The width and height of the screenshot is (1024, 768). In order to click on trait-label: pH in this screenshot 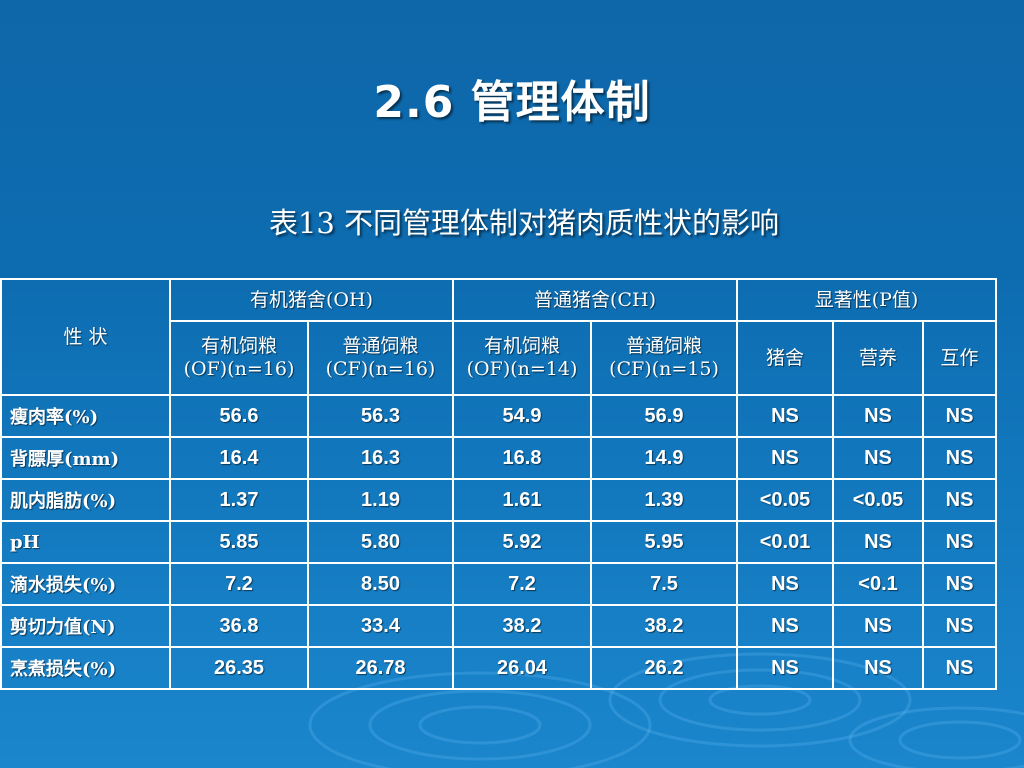, I will do `click(85, 542)`.